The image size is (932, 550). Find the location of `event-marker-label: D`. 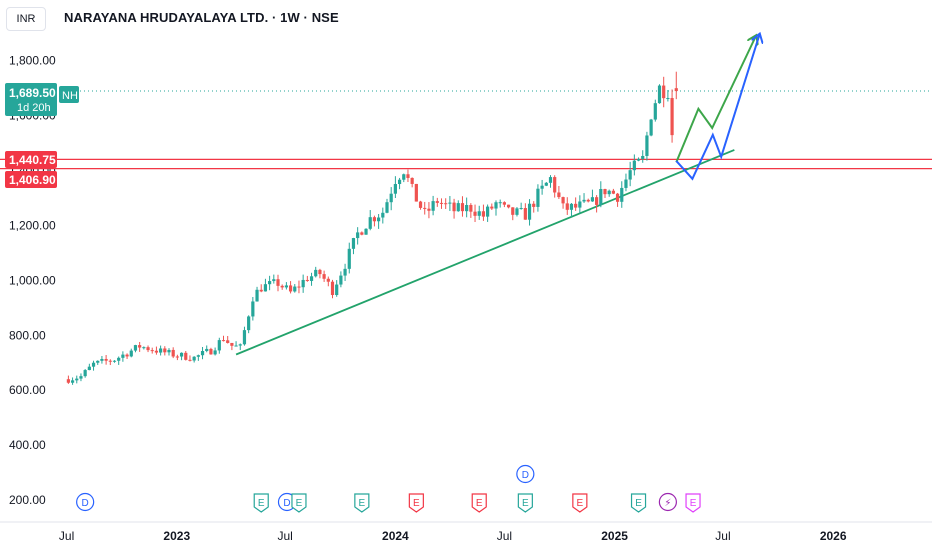

event-marker-label: D is located at coordinates (525, 475).